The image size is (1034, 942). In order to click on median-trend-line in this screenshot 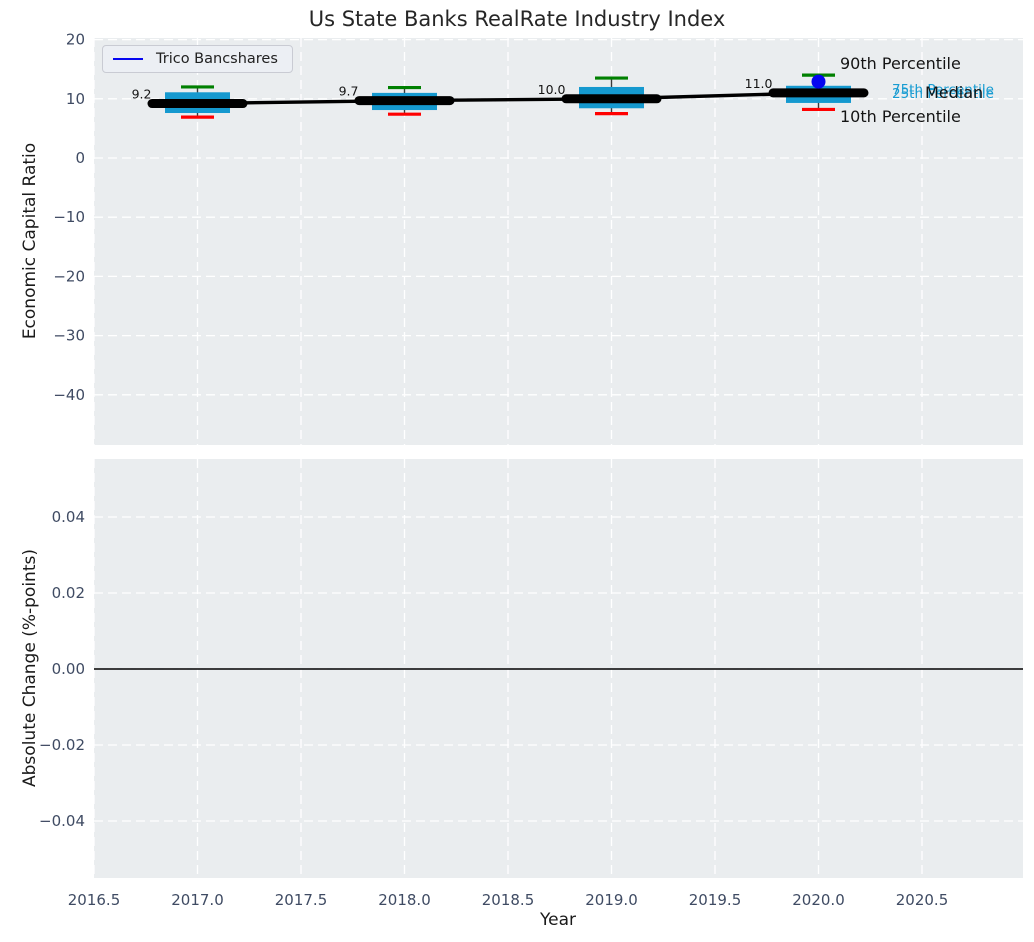, I will do `click(508, 98)`.